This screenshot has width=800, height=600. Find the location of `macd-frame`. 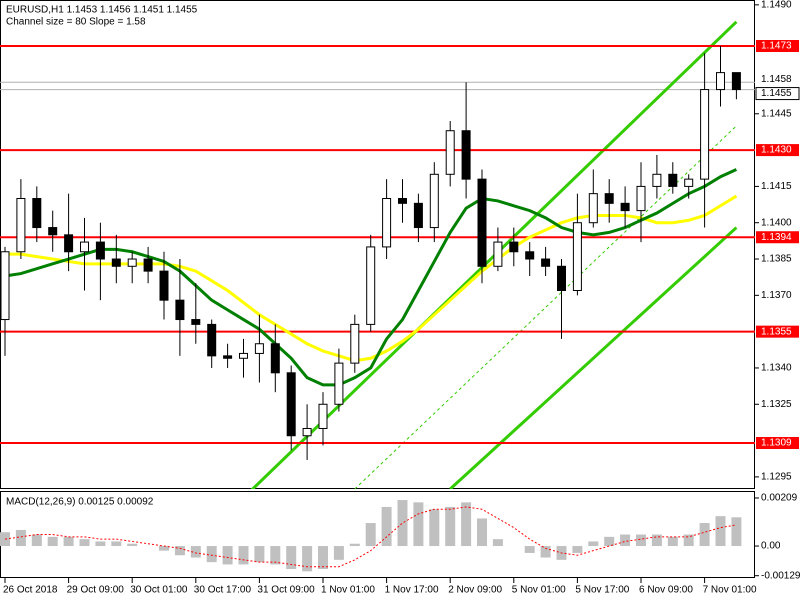

macd-frame is located at coordinates (377, 534).